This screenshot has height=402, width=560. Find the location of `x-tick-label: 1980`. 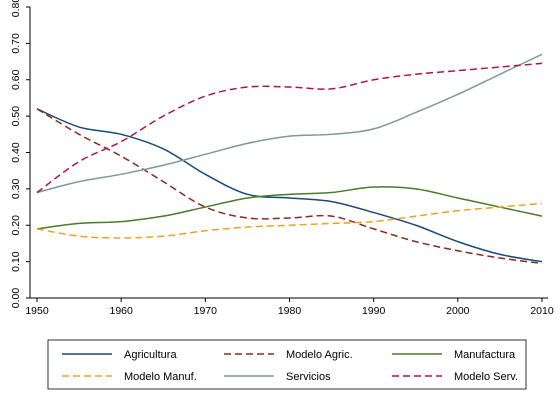

x-tick-label: 1980 is located at coordinates (290, 311).